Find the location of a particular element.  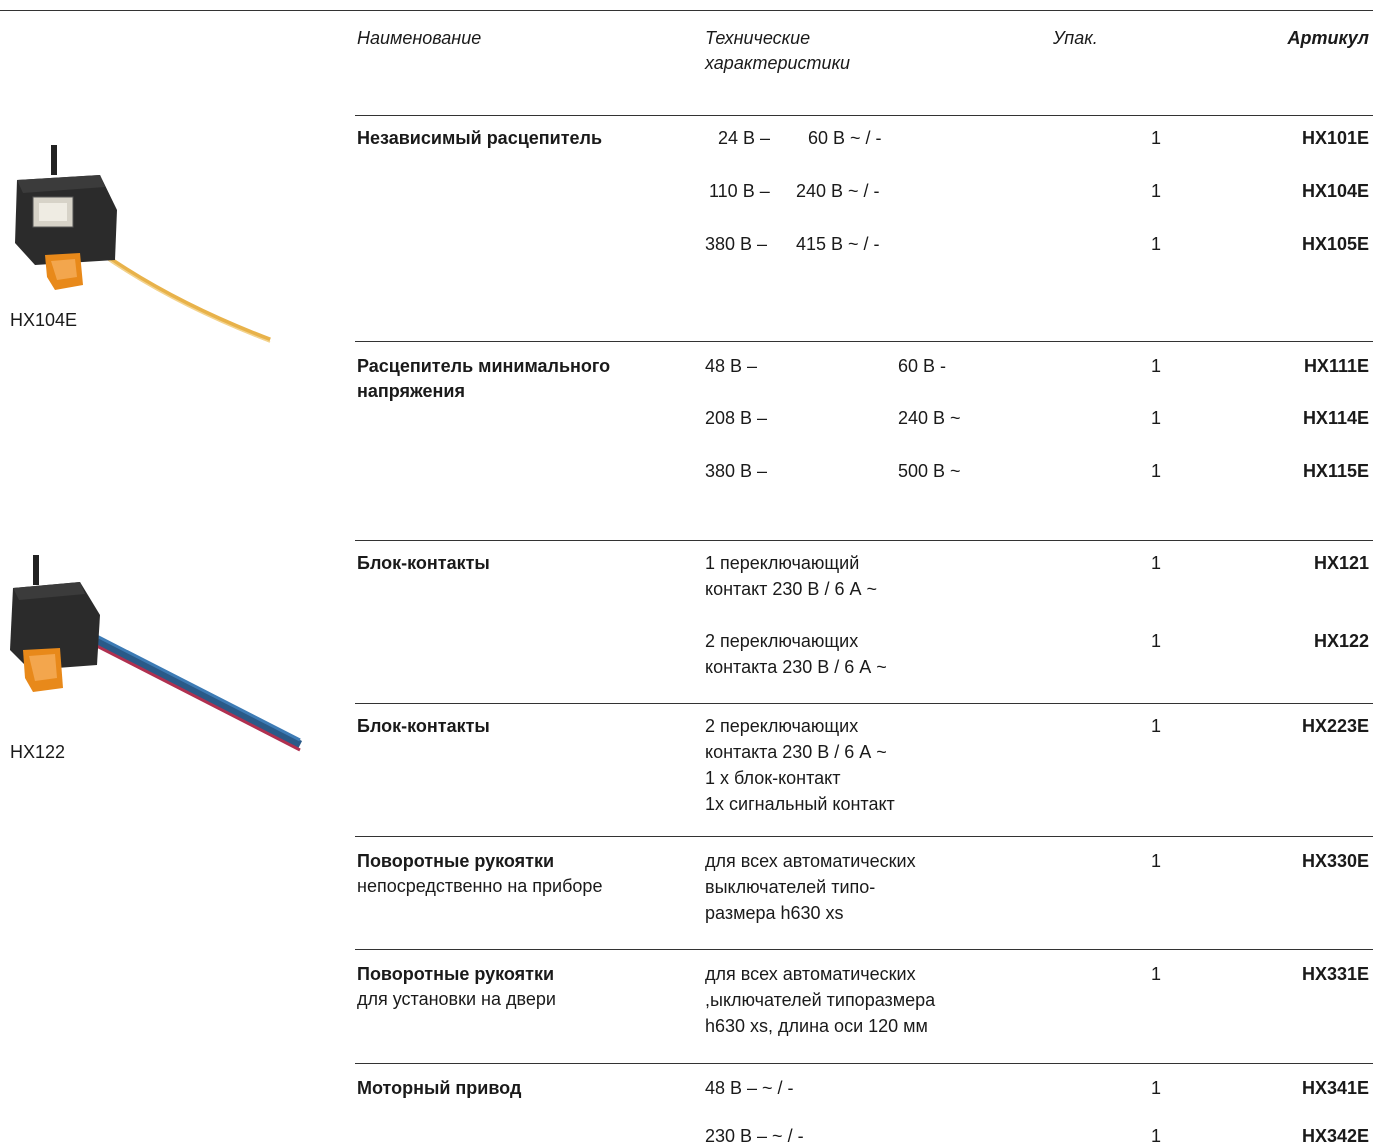

article-number: HX105E is located at coordinates (1335, 244).